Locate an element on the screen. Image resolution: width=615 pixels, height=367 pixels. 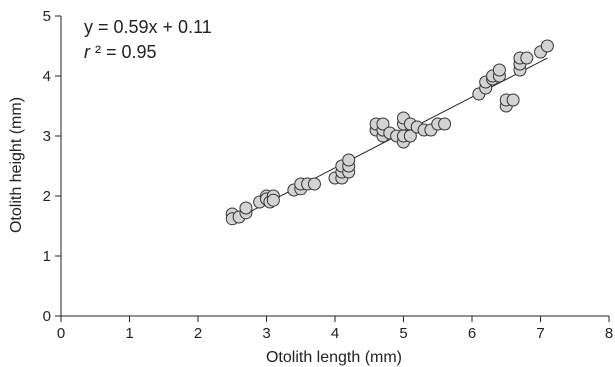
y-tick-label: 5 is located at coordinates (47, 16).